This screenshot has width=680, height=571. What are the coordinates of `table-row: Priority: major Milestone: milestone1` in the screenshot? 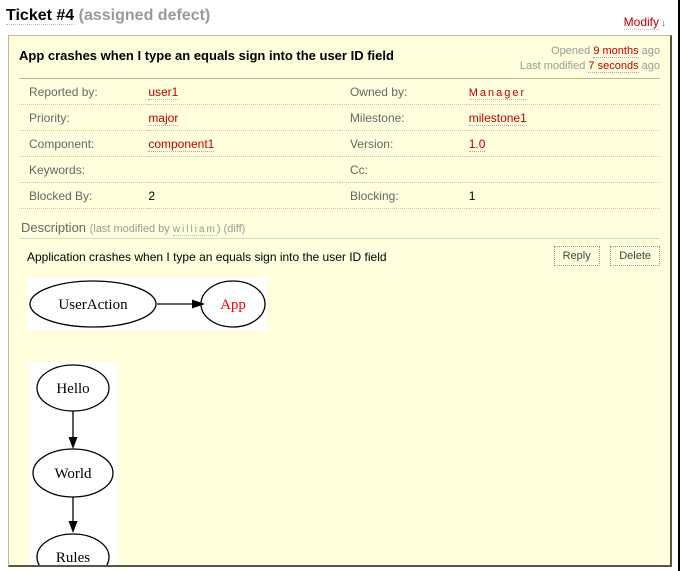 It's located at (339, 118).